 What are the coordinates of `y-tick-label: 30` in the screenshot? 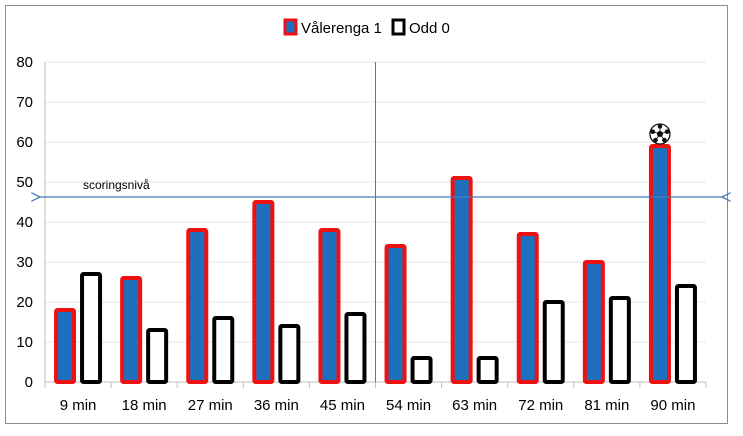 It's located at (24, 262).